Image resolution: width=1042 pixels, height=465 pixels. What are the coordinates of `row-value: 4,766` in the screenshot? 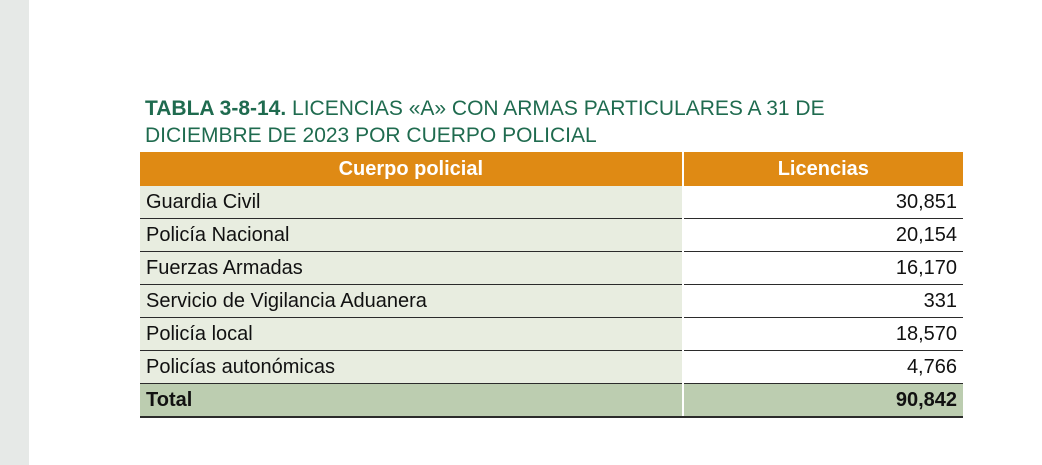 It's located at (822, 367).